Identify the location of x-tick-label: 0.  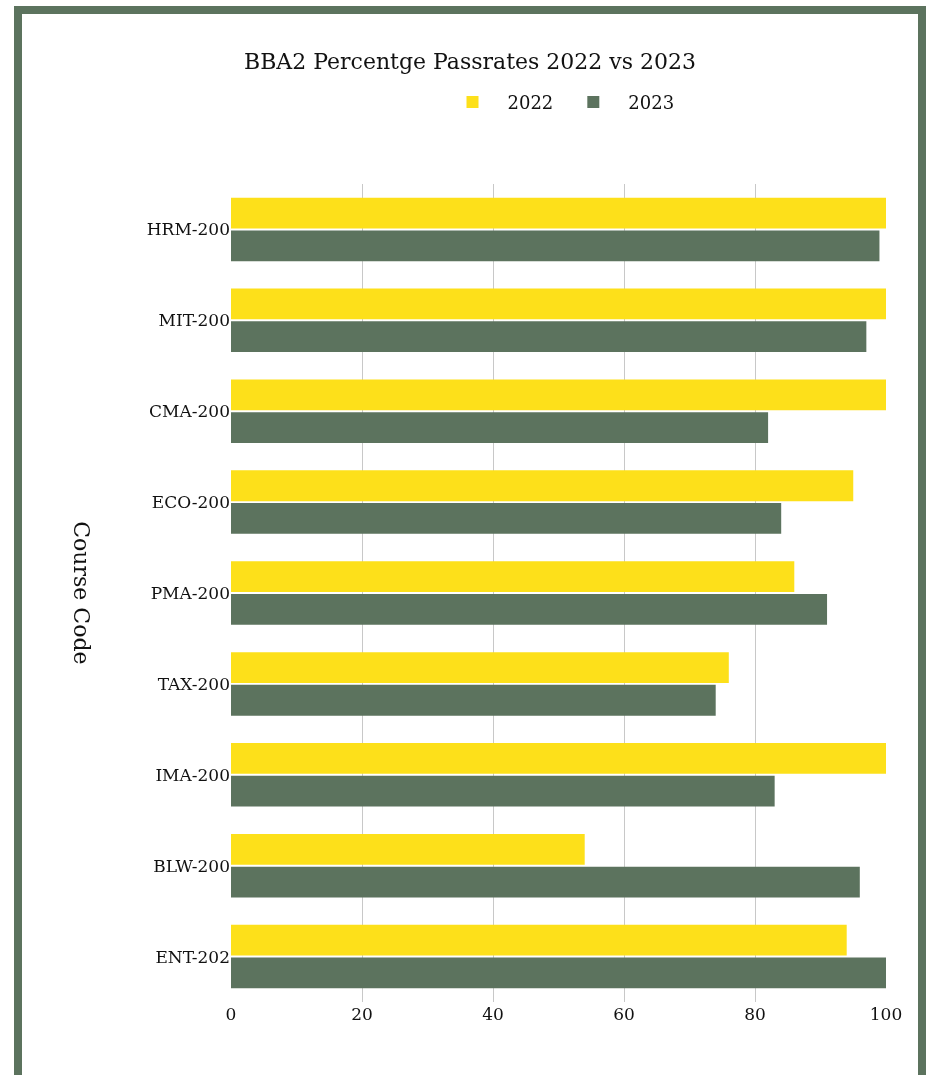
(231, 1014).